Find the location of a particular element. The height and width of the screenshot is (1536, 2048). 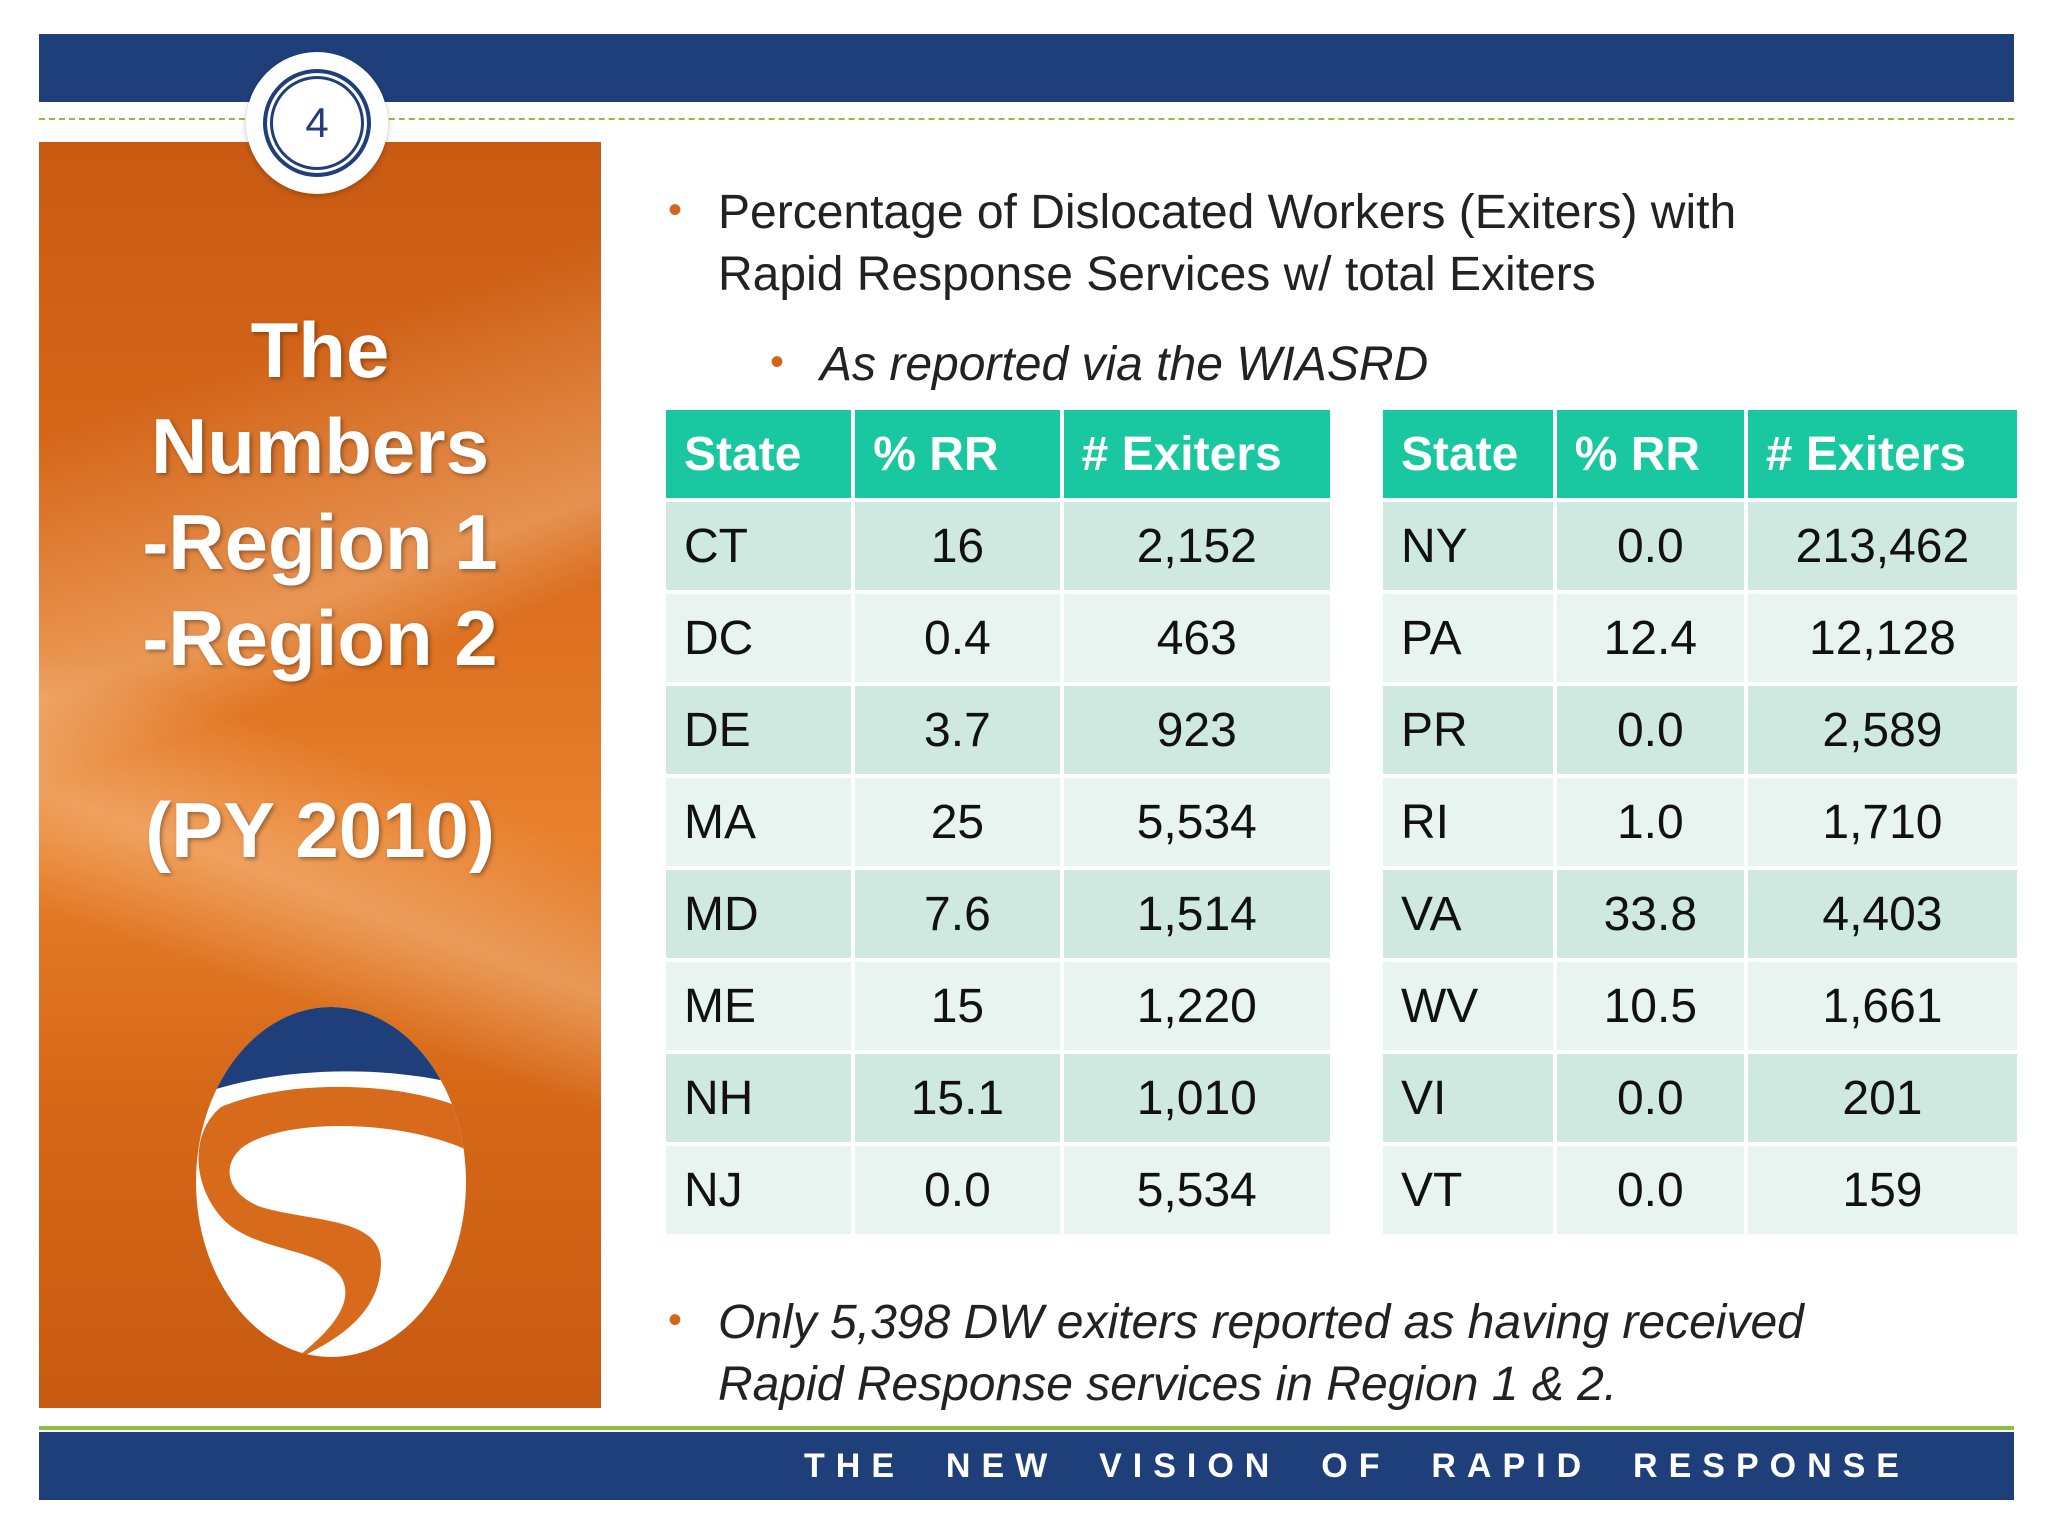

table-row: VI 0.0 201 is located at coordinates (1700, 1098).